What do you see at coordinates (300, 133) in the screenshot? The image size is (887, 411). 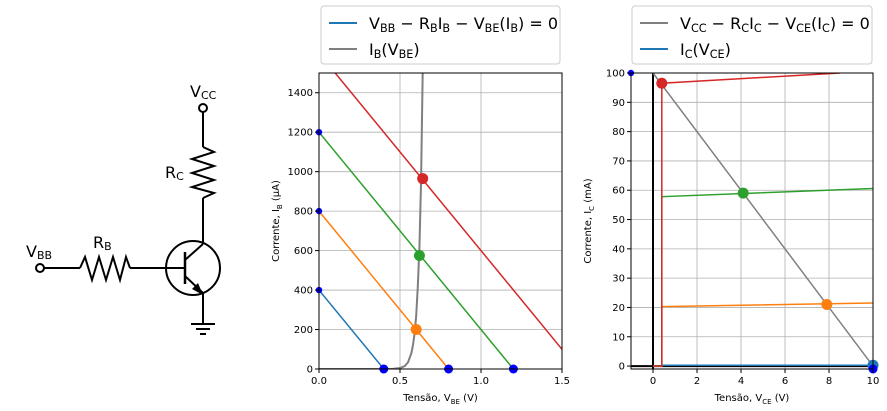 I see `y-tick-label: 1200` at bounding box center [300, 133].